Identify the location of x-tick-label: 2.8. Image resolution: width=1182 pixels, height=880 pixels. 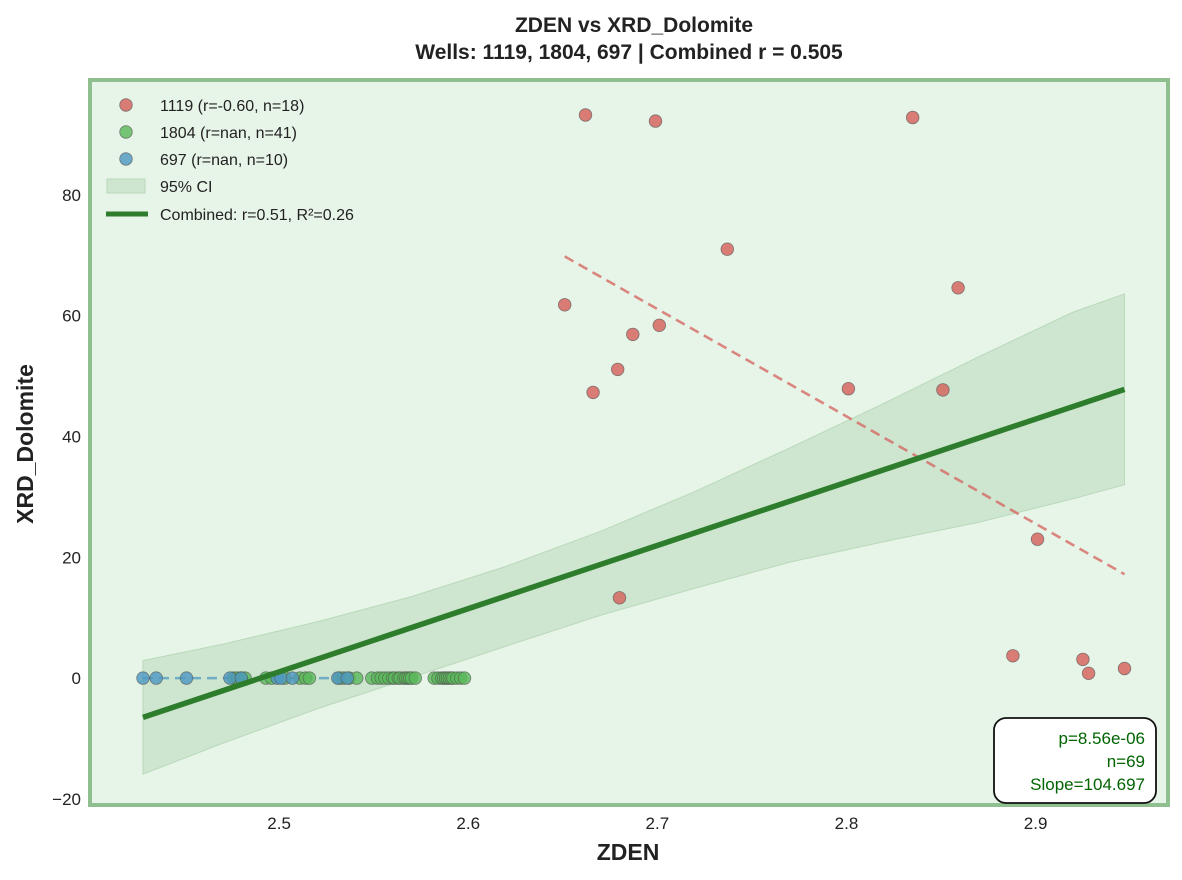
(847, 823).